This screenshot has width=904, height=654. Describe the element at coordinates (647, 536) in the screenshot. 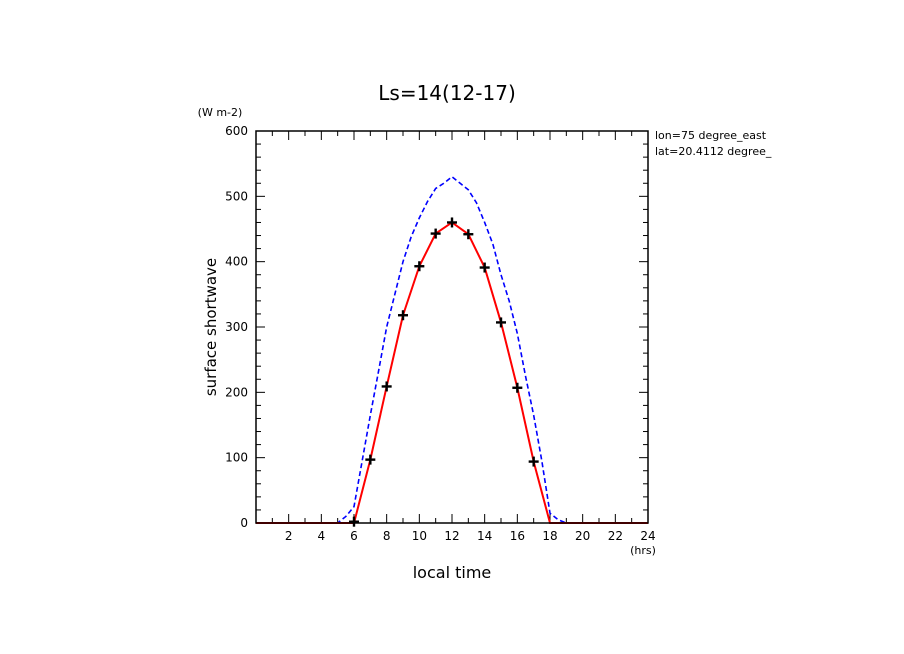

I see `x-tick-label: 24` at that location.